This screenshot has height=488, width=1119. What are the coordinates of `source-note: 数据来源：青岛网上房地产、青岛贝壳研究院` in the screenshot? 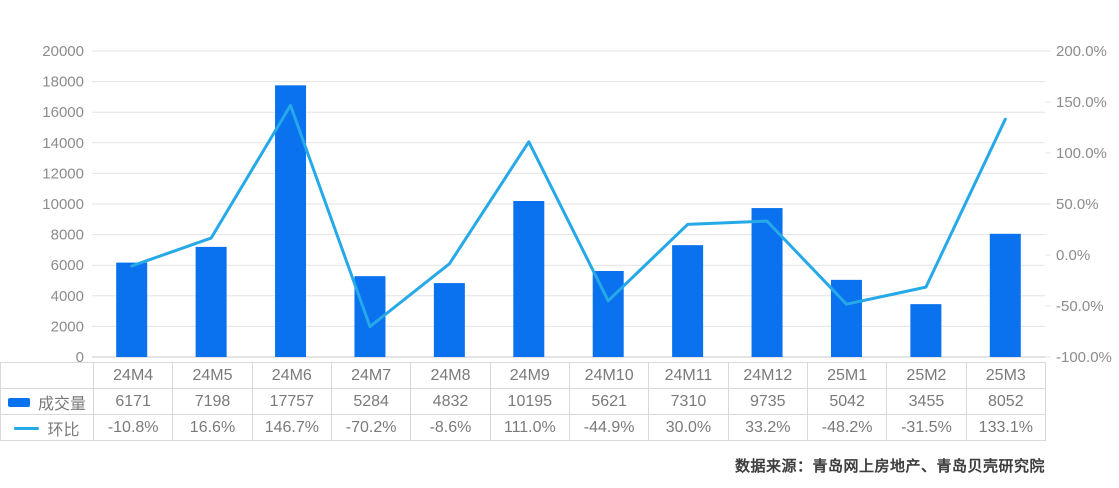 It's located at (889, 466).